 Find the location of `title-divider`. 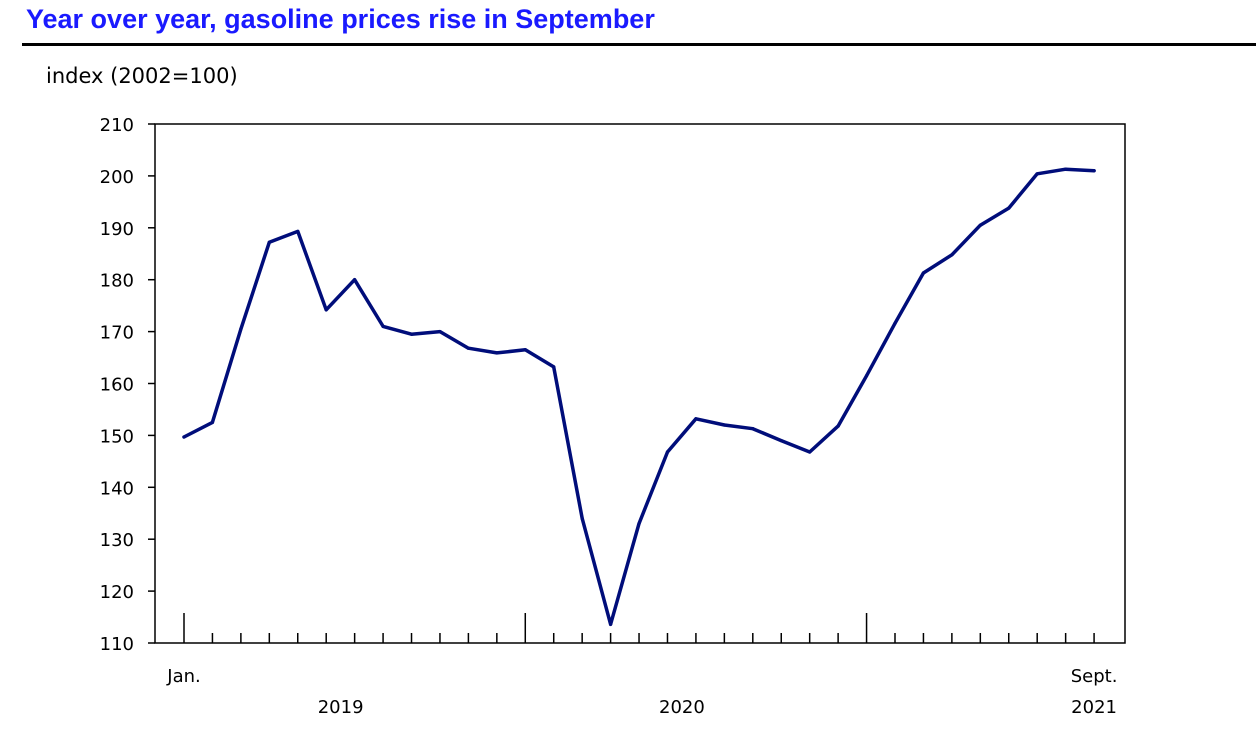

title-divider is located at coordinates (639, 44).